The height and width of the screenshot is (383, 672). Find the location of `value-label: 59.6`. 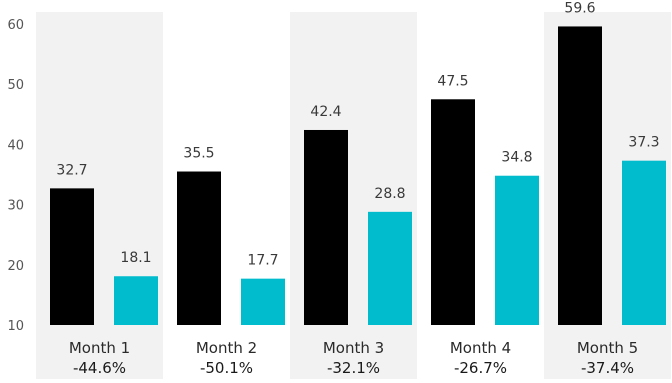

value-label: 59.6 is located at coordinates (579, 8).